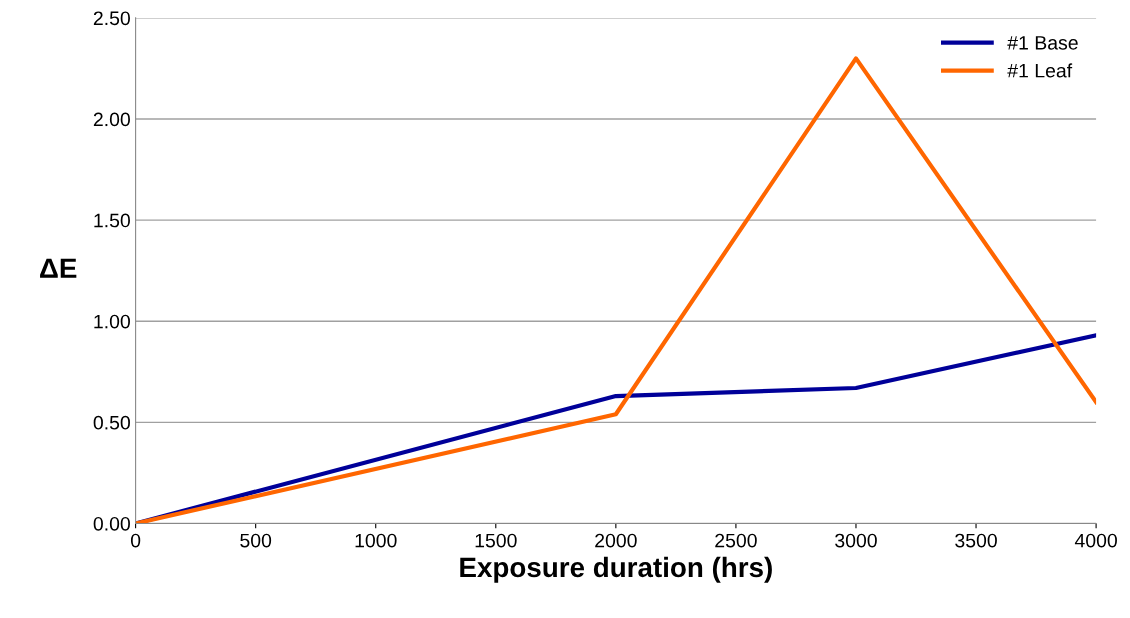 This screenshot has width=1130, height=618. I want to click on legend-label: #1 Base, so click(1042, 43).